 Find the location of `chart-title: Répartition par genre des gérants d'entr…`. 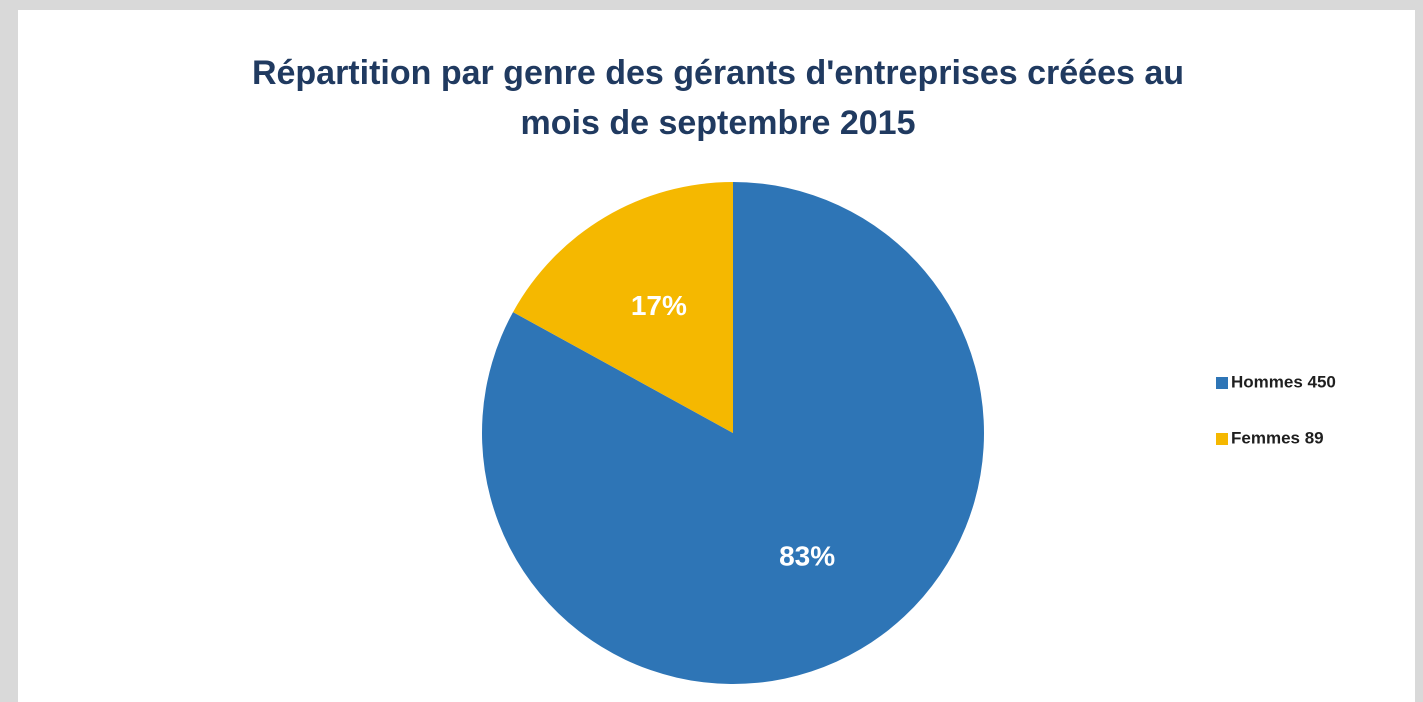

chart-title: Répartition par genre des gérants d'entr… is located at coordinates (718, 98).